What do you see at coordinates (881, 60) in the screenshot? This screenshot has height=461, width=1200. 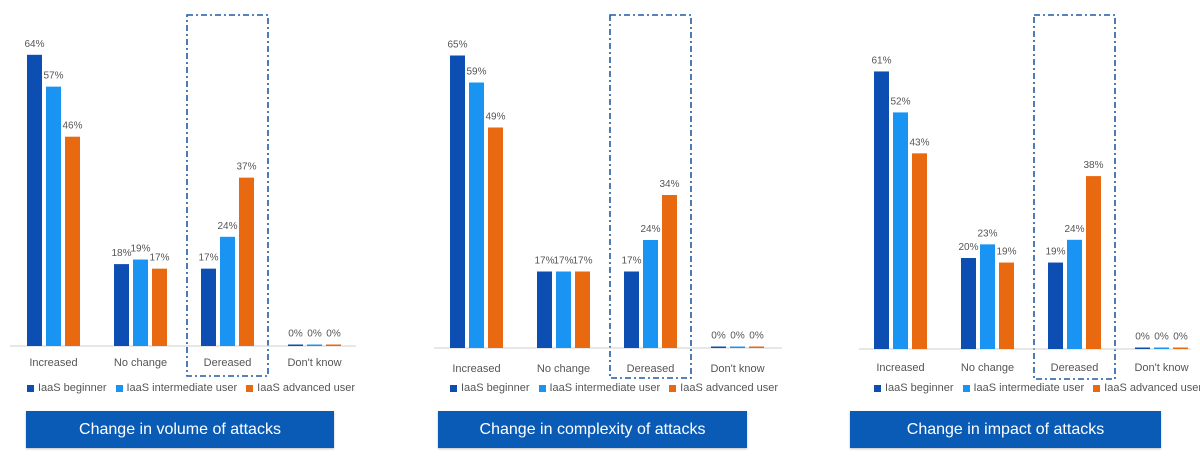 I see `data-label: 61%` at bounding box center [881, 60].